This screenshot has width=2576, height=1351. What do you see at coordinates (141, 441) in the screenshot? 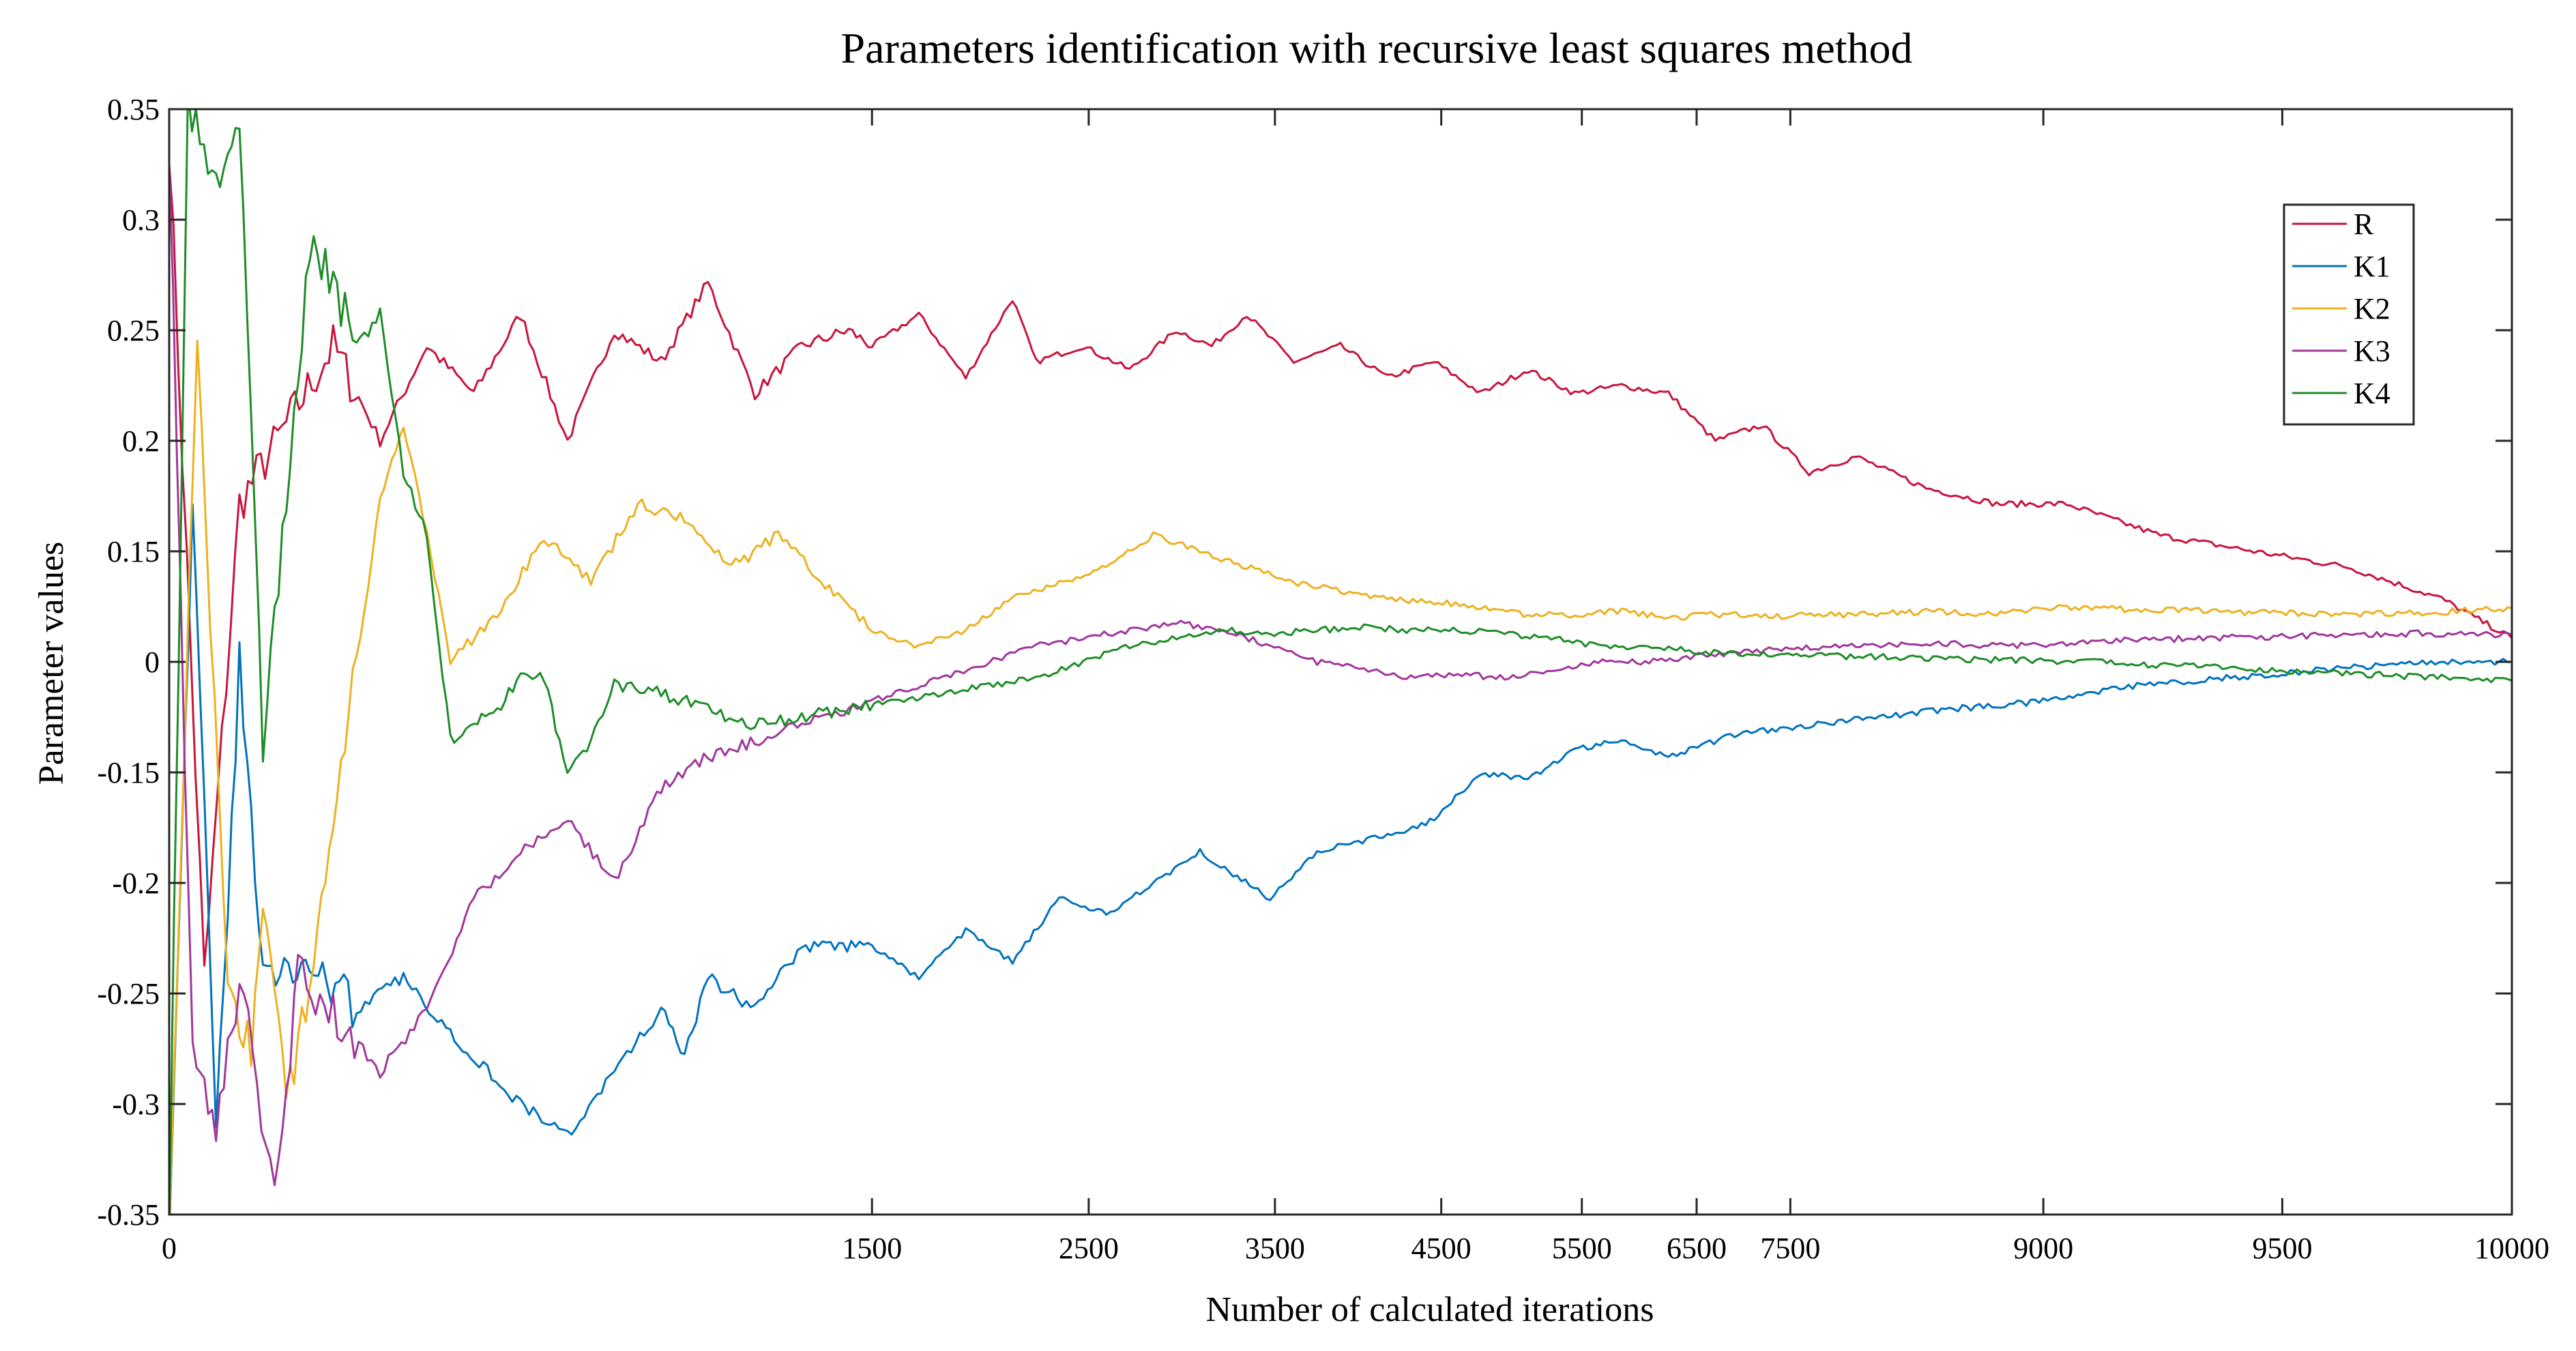
I see `y-tick-label: 0.2` at bounding box center [141, 441].